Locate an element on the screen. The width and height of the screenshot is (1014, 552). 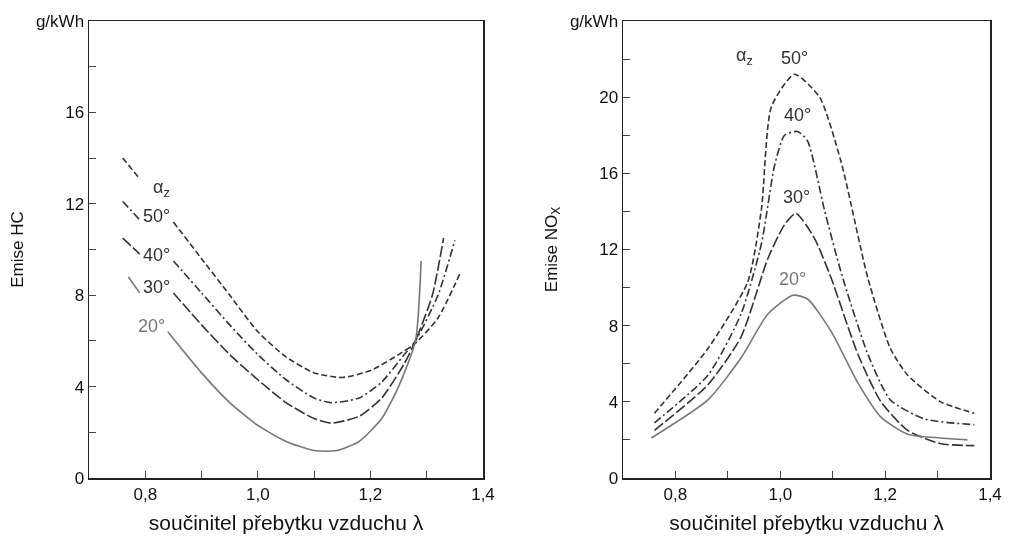
y-axis-title: Emise HC is located at coordinates (17, 249).